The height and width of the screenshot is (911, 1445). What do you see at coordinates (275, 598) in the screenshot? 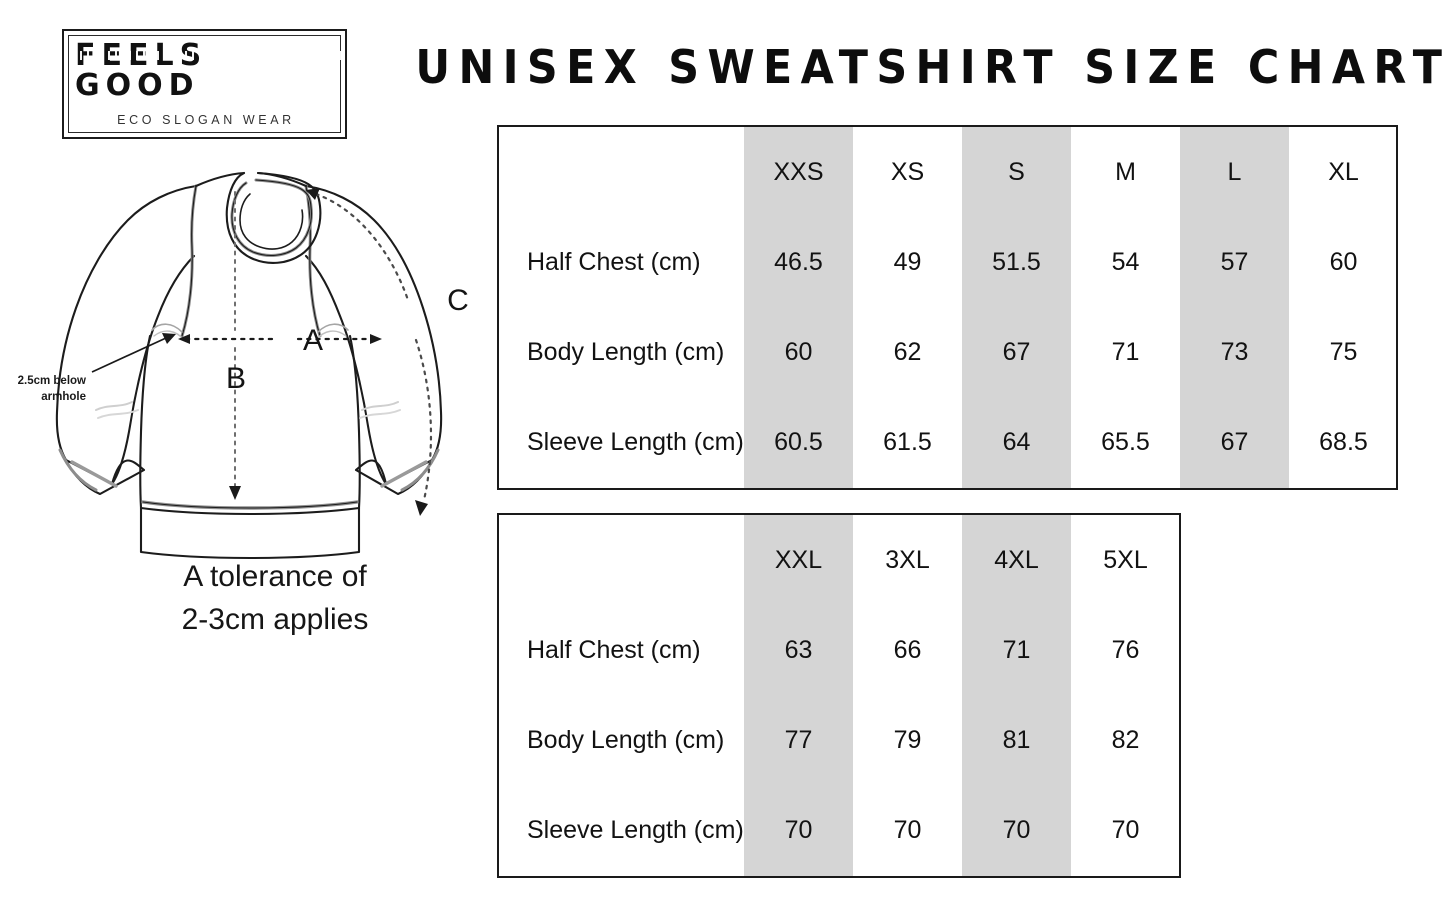
I see `tolerance-note: A tolerance of 2-3cm applies` at bounding box center [275, 598].